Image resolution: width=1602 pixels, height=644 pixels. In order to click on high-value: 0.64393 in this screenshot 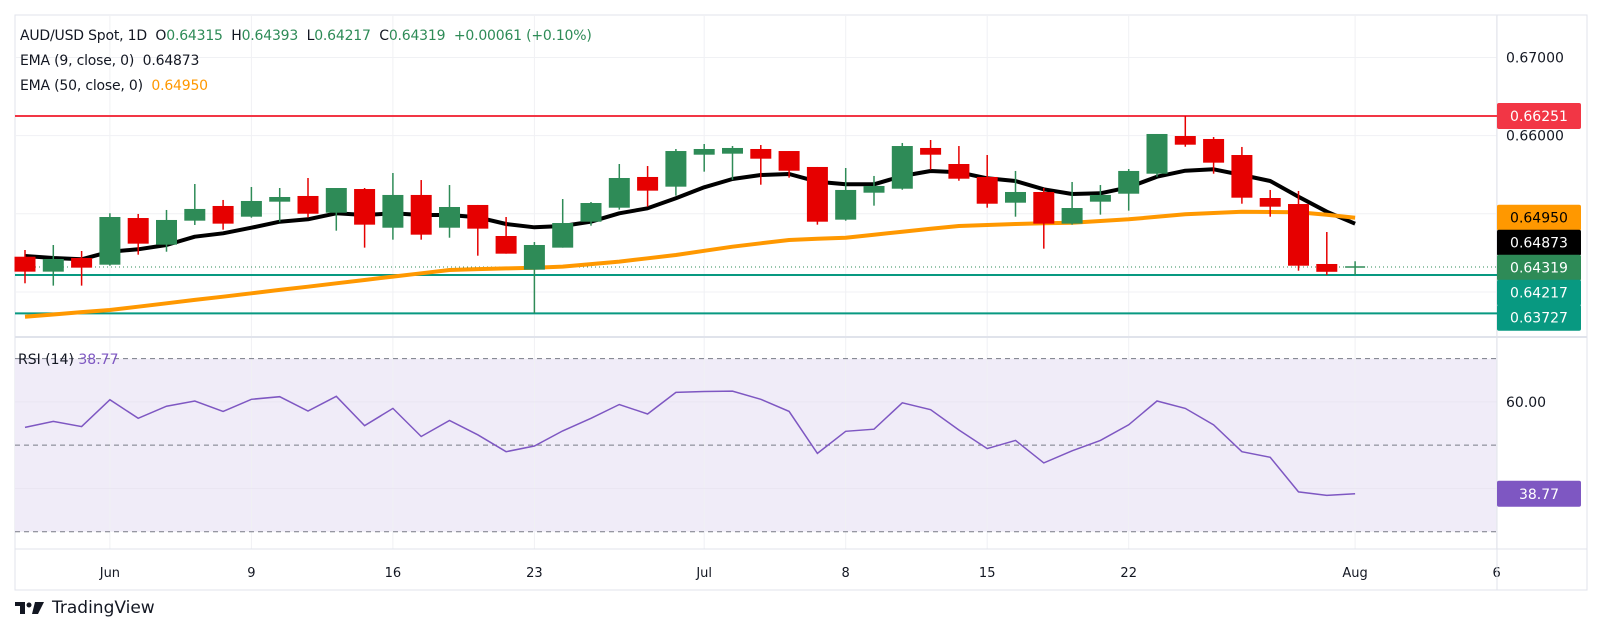, I will do `click(270, 36)`.